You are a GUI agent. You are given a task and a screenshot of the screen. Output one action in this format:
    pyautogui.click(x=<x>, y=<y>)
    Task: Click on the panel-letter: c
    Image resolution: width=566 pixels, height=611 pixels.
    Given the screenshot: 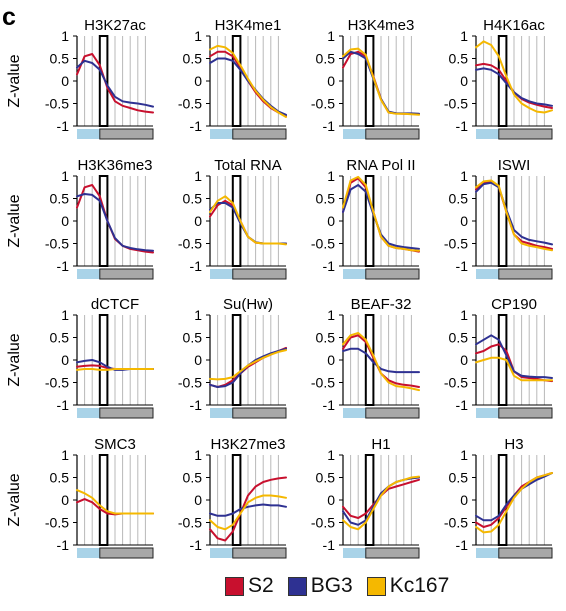 What is the action you would take?
    pyautogui.click(x=9, y=17)
    